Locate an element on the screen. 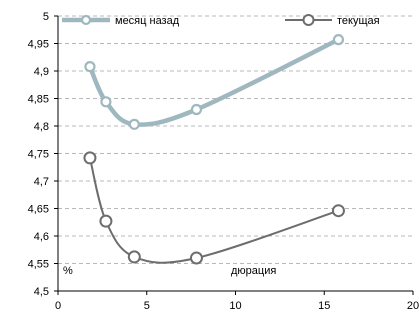 The width and height of the screenshot is (419, 320). x-tick-label: 20 is located at coordinates (413, 306).